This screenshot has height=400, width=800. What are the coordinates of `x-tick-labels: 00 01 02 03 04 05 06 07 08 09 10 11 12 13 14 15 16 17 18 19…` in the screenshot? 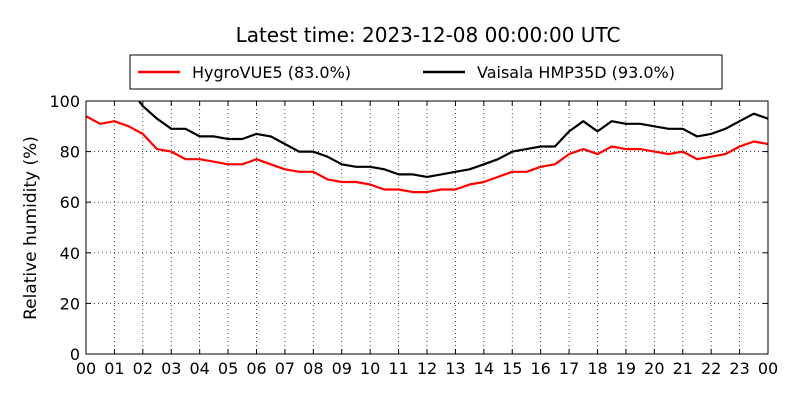 It's located at (427, 368).